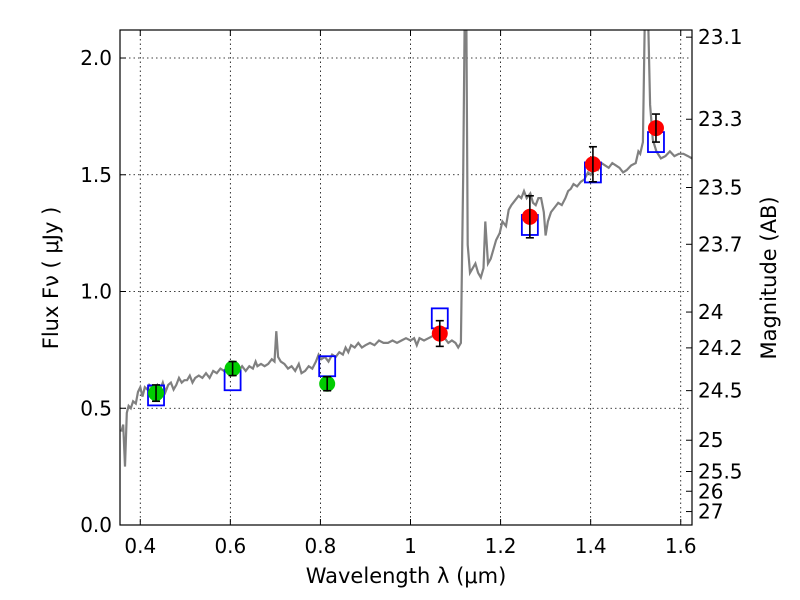  What do you see at coordinates (720, 391) in the screenshot?
I see `right-tick-label: 24.5` at bounding box center [720, 391].